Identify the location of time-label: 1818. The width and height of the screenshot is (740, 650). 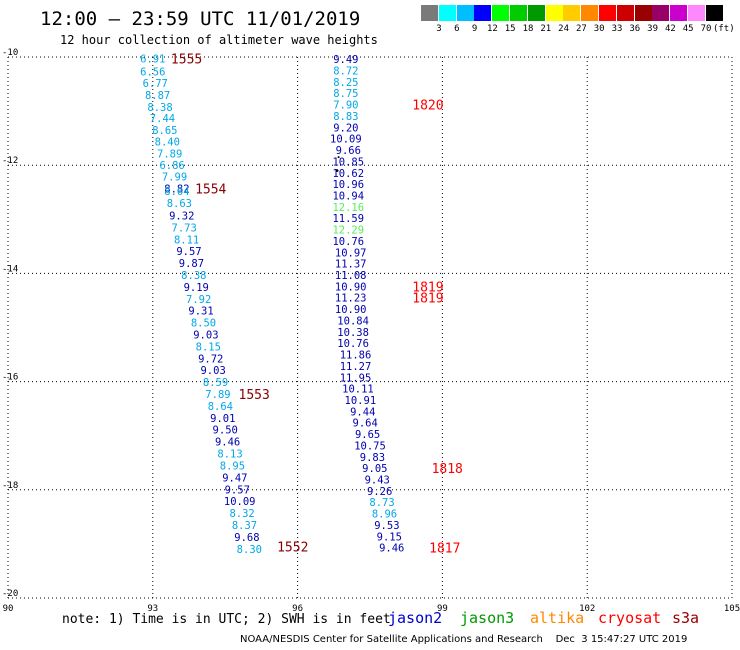
(447, 469).